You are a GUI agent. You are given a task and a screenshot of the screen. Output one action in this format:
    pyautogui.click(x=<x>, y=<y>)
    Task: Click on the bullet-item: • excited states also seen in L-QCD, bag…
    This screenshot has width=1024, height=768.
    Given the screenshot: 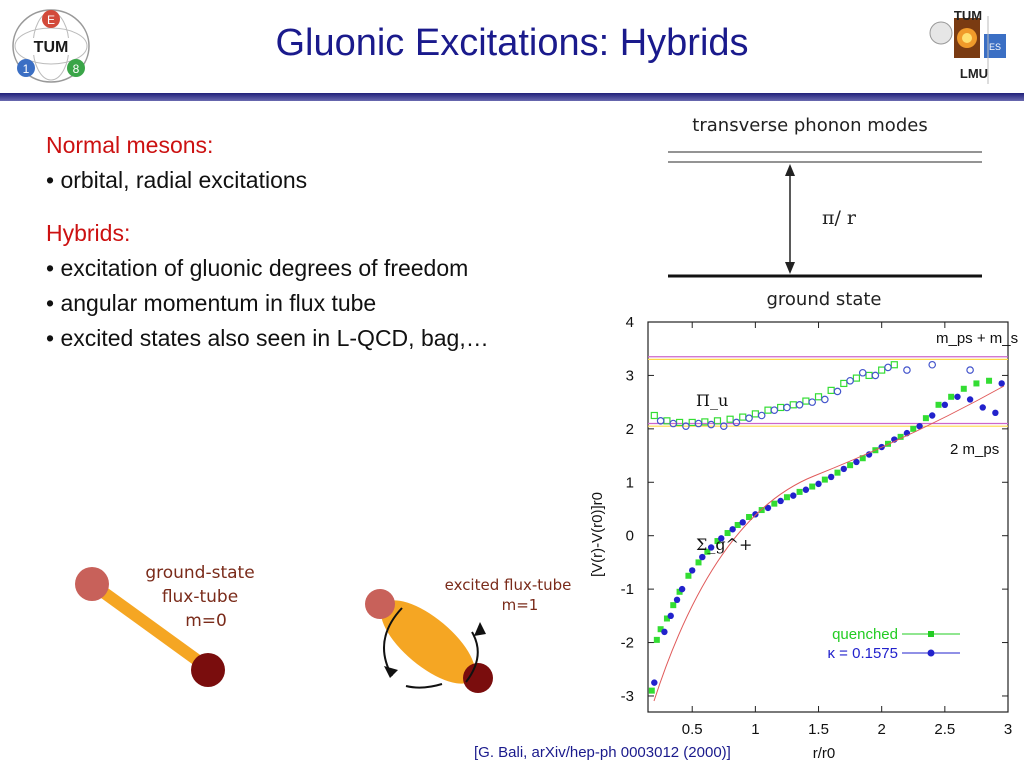 What is the action you would take?
    pyautogui.click(x=267, y=338)
    